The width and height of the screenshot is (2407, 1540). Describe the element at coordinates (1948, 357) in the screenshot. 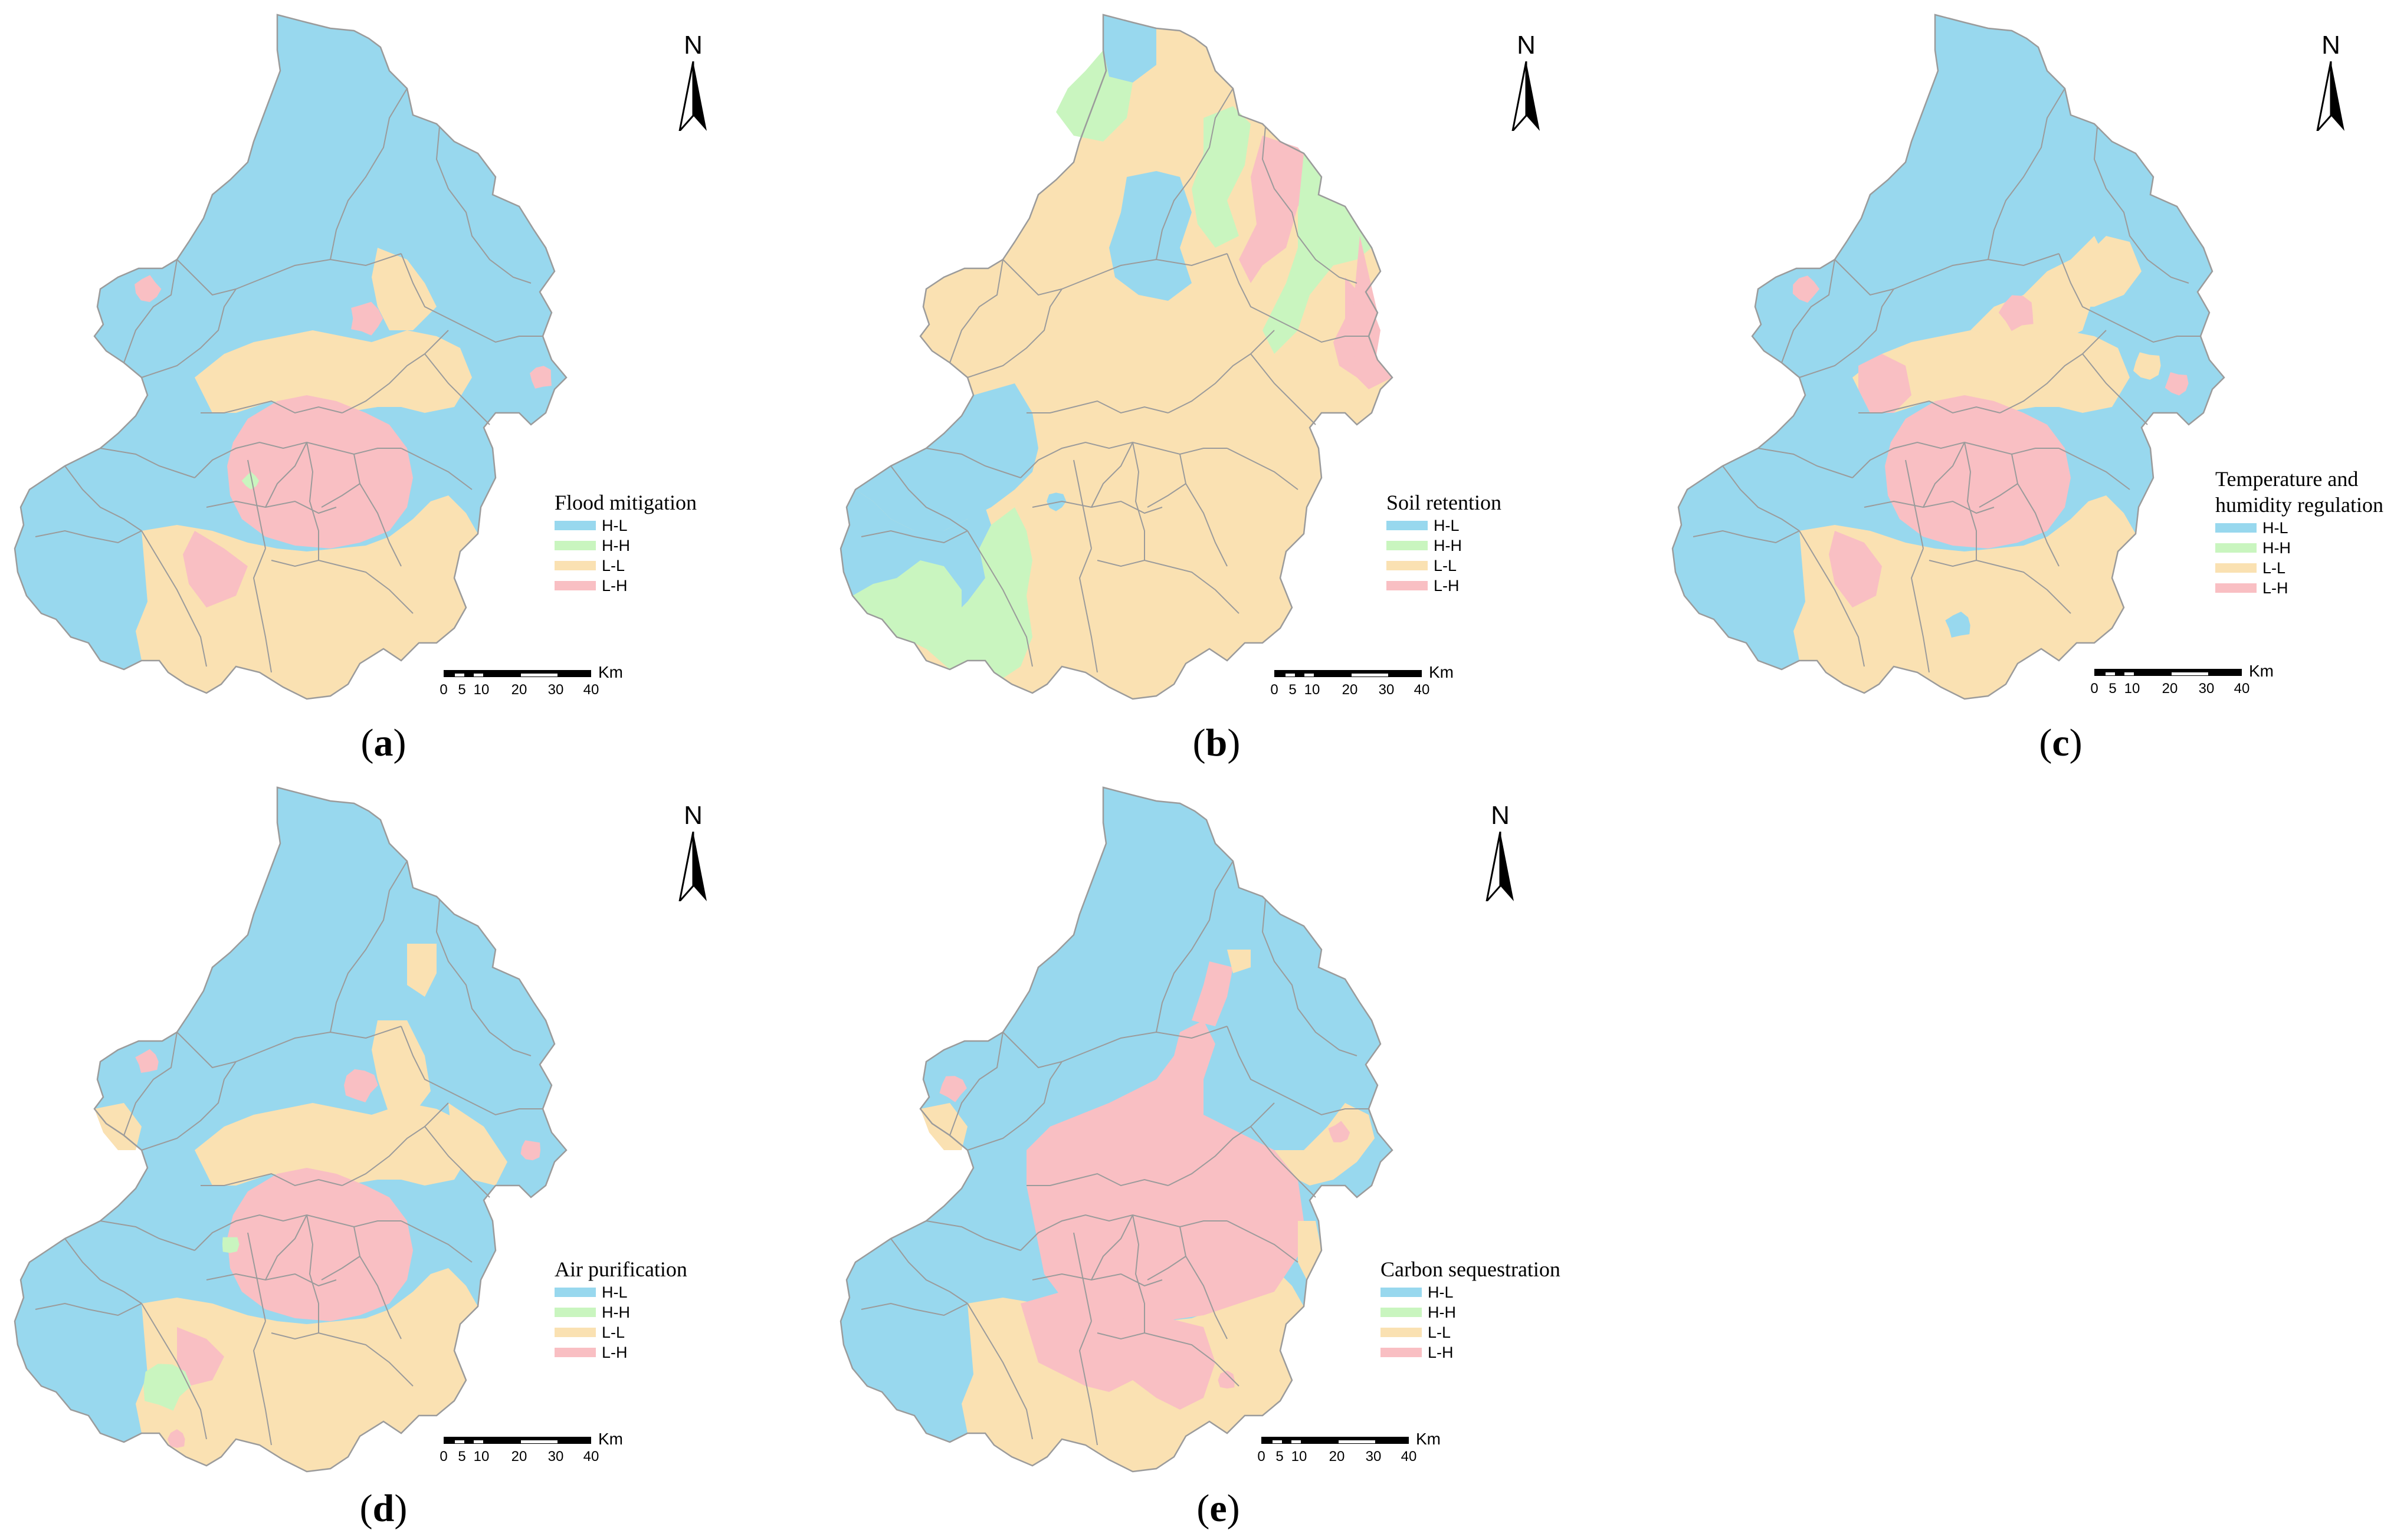

I see `choropleth-map-temperature-humidity-regulation` at that location.